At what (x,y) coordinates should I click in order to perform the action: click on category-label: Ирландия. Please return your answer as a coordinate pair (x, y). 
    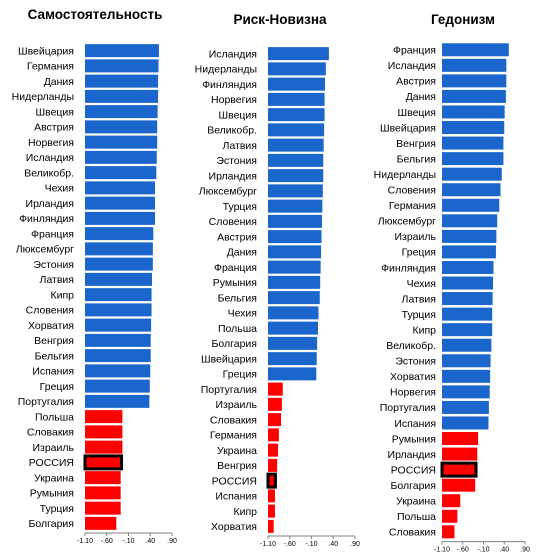
    Looking at the image, I should click on (233, 176).